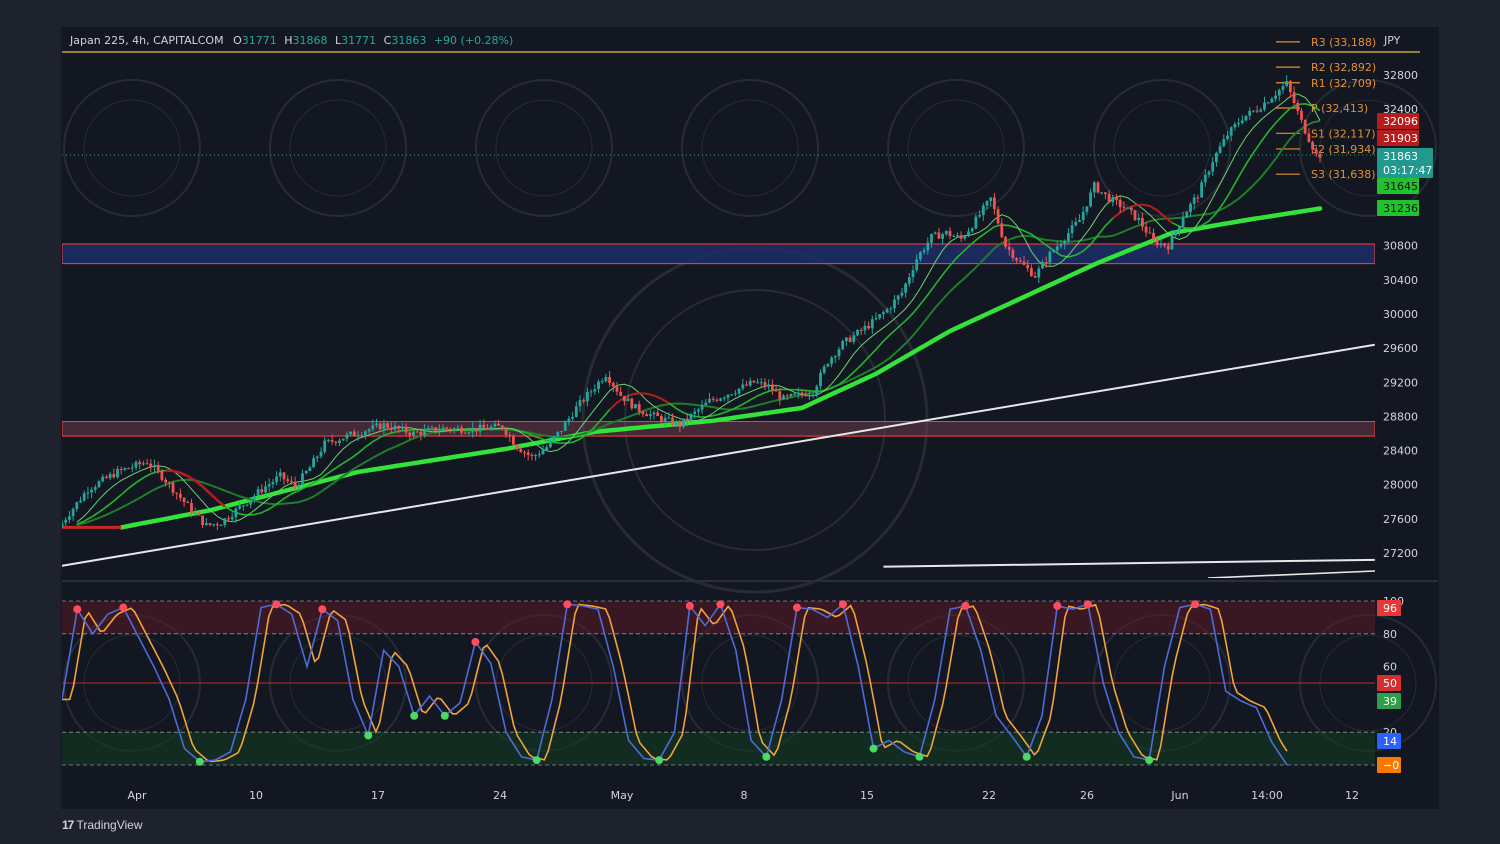 This screenshot has width=1500, height=844. What do you see at coordinates (1391, 765) in the screenshot?
I see `osc-badge-value-4: −0` at bounding box center [1391, 765].